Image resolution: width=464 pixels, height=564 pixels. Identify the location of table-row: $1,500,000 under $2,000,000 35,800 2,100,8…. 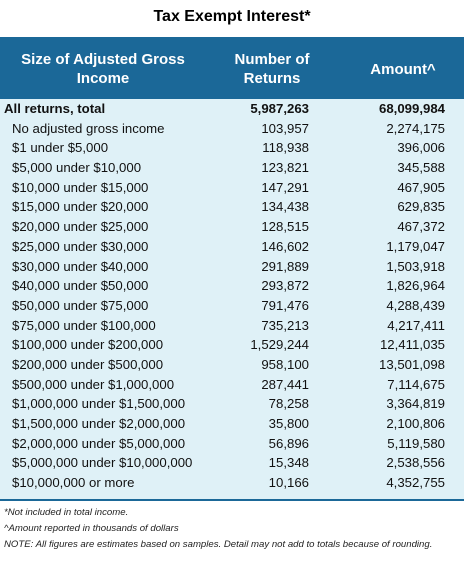
(232, 424).